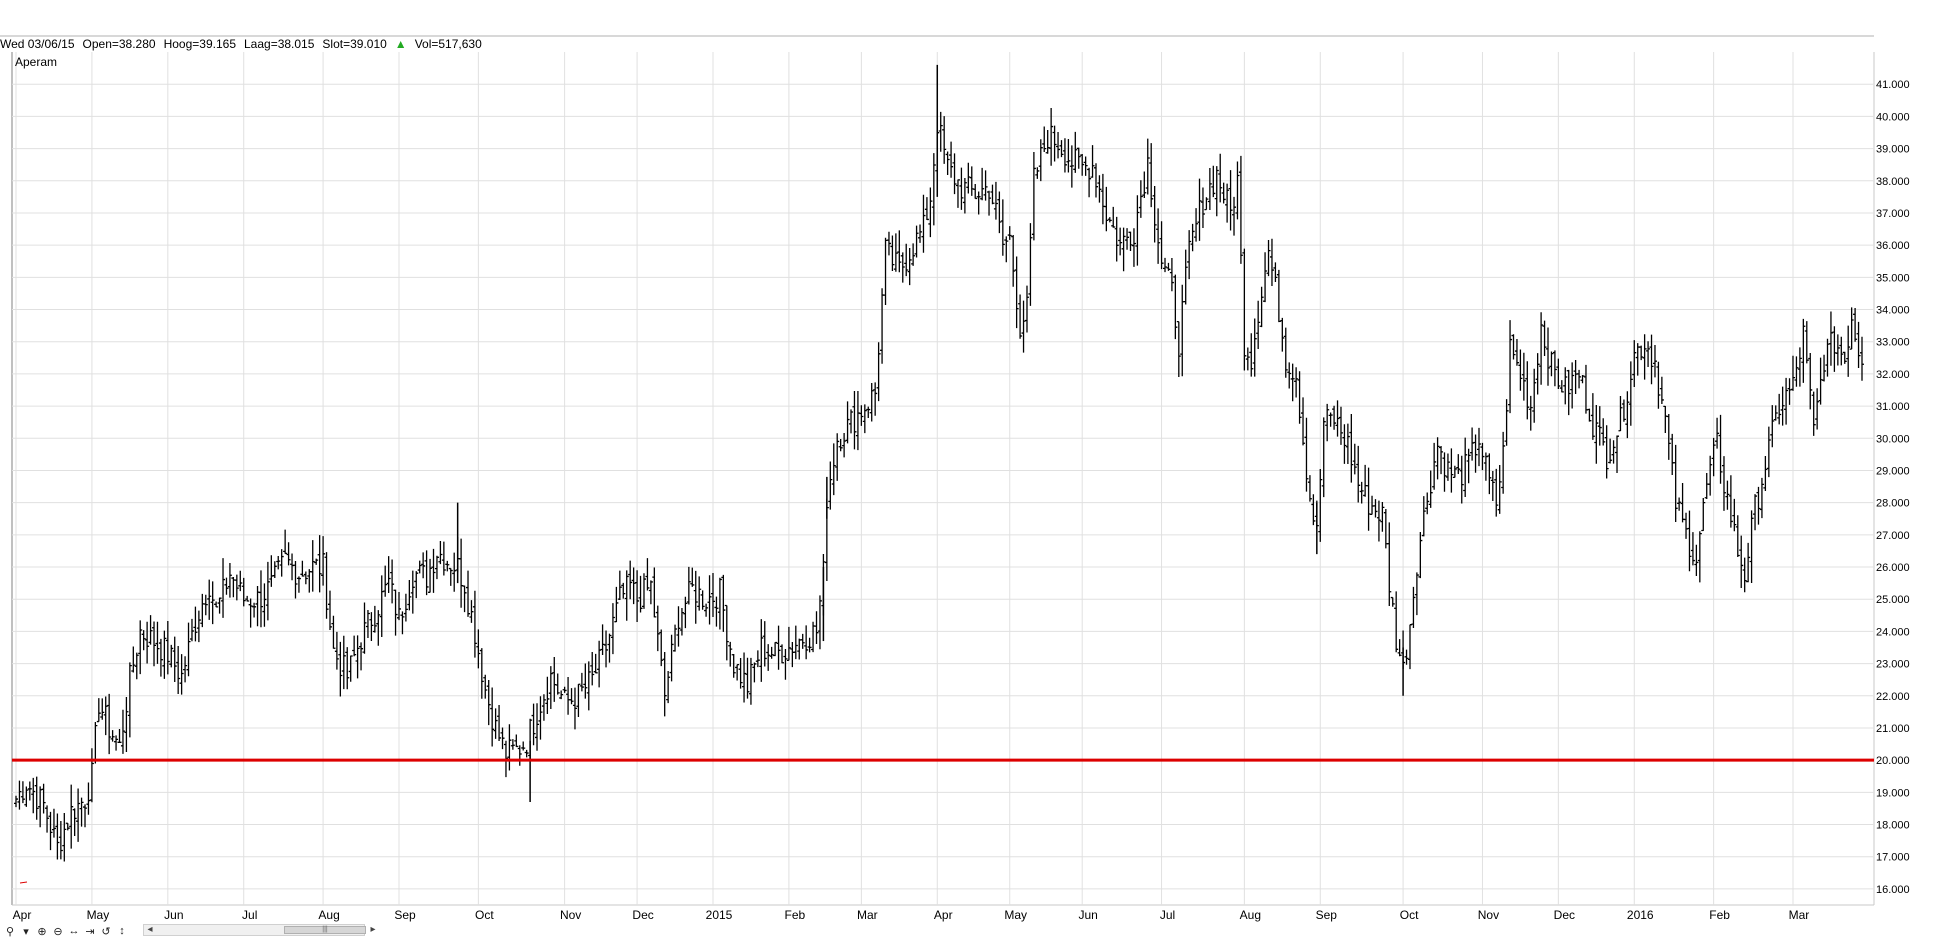  I want to click on dropdown-icon: ▾, so click(26, 931).